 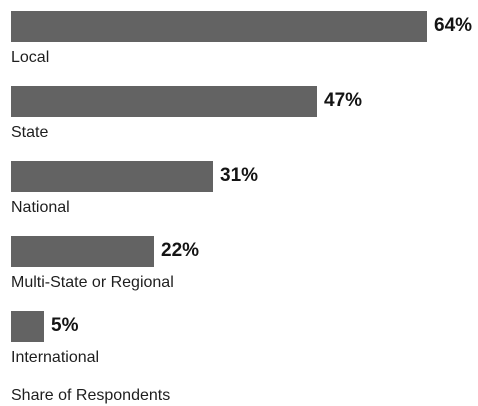 I want to click on x-axis-title: Share of Respondents, so click(x=91, y=395).